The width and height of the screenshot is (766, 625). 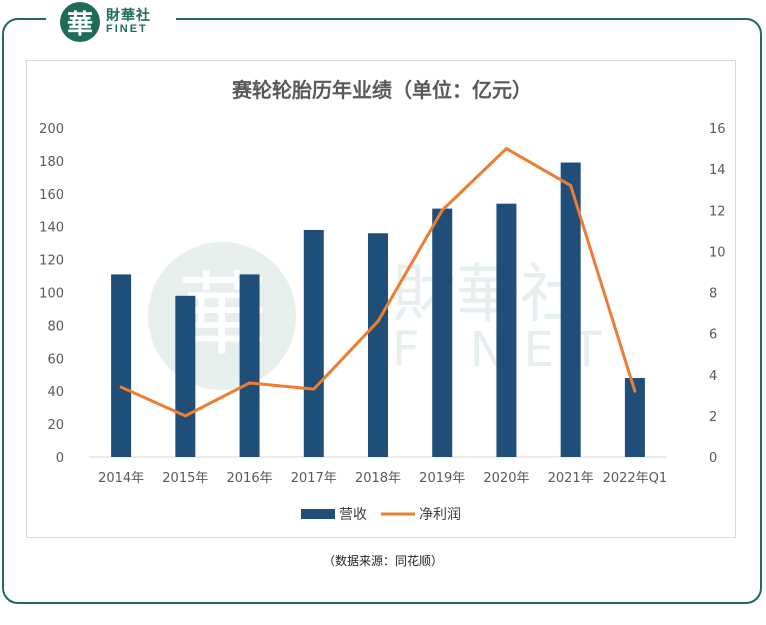 I want to click on x-tick-label: 2017年, so click(x=314, y=478).